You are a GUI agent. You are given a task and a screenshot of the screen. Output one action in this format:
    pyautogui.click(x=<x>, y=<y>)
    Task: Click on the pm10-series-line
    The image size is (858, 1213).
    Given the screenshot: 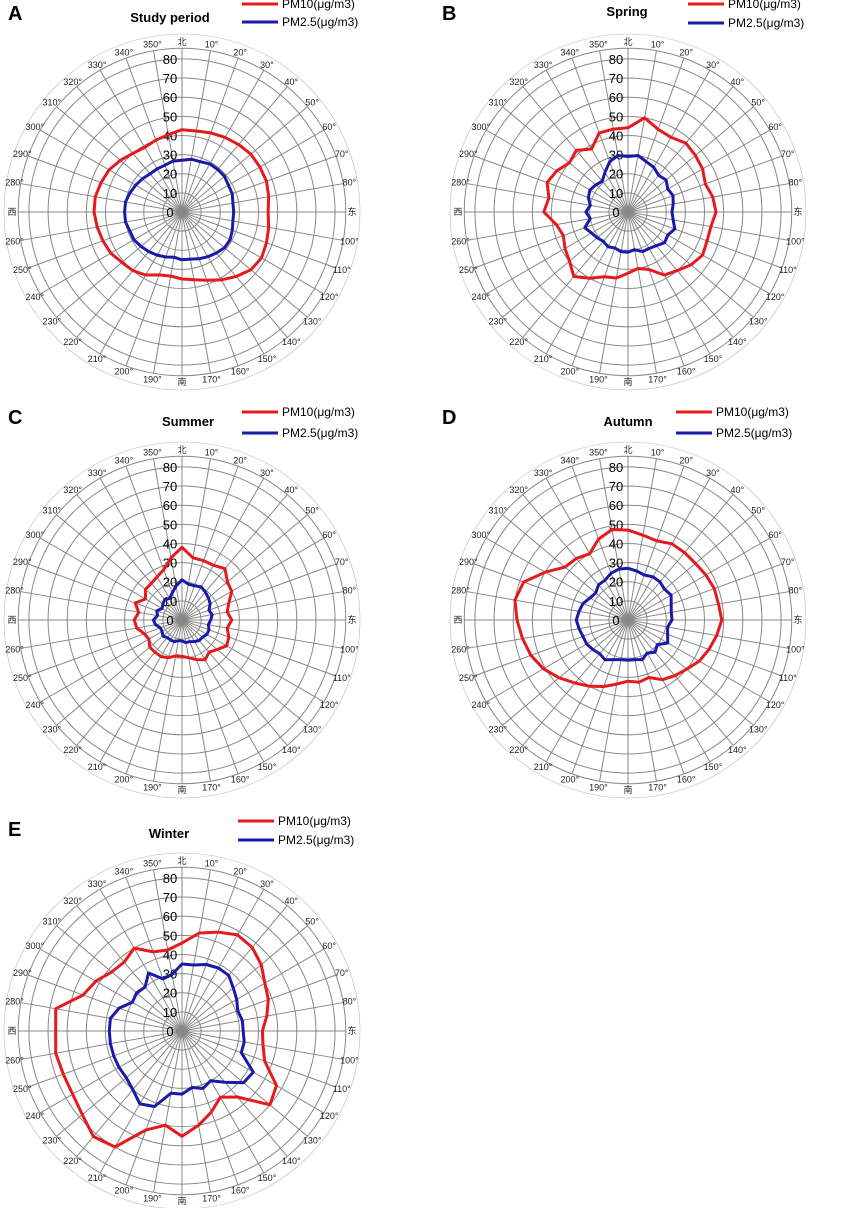 What is the action you would take?
    pyautogui.click(x=618, y=608)
    